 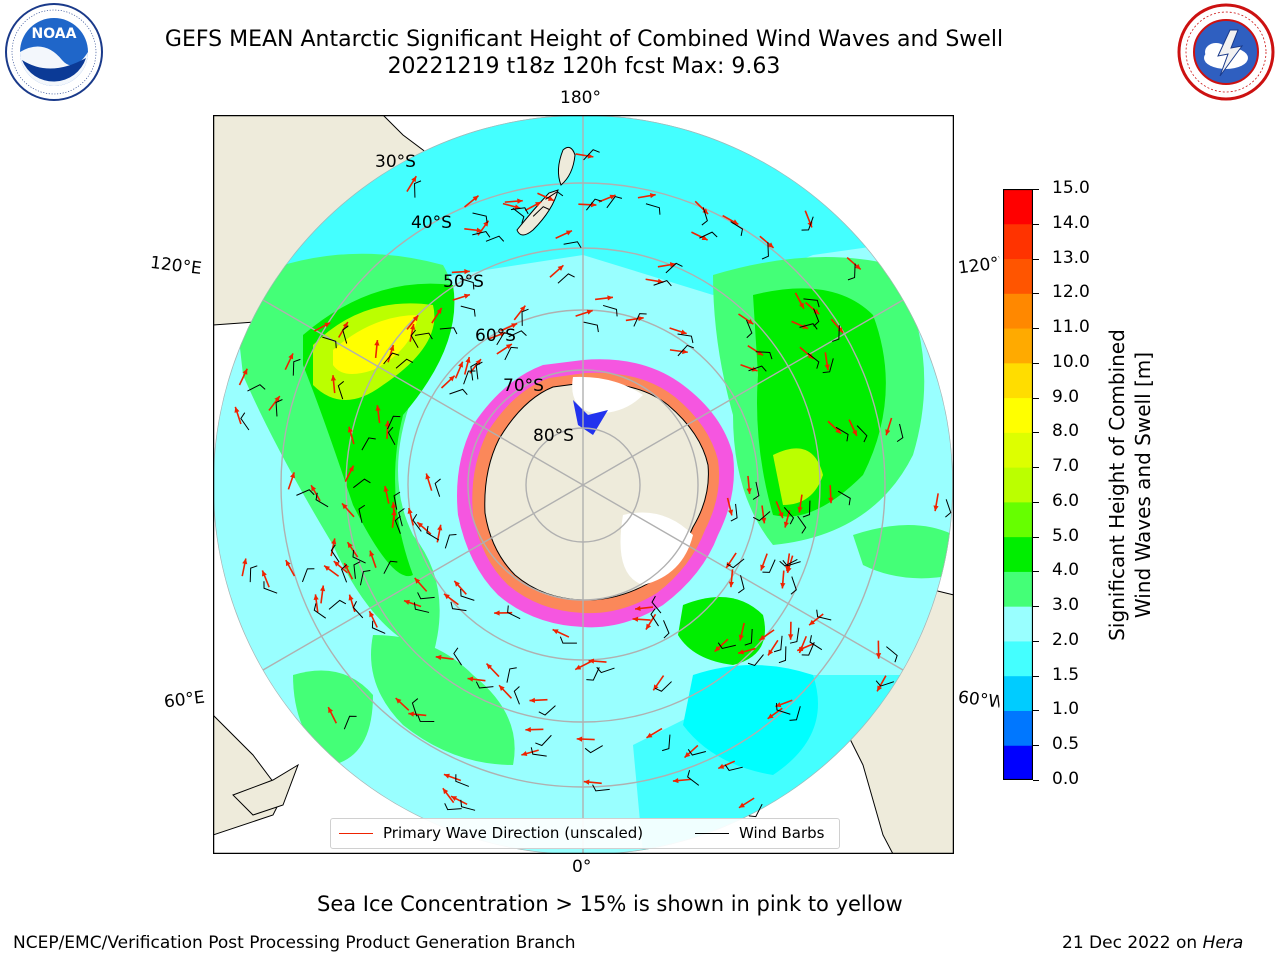 I want to click on colorbar-label-line2: Wind Waves and Swell [m], so click(x=1143, y=485).